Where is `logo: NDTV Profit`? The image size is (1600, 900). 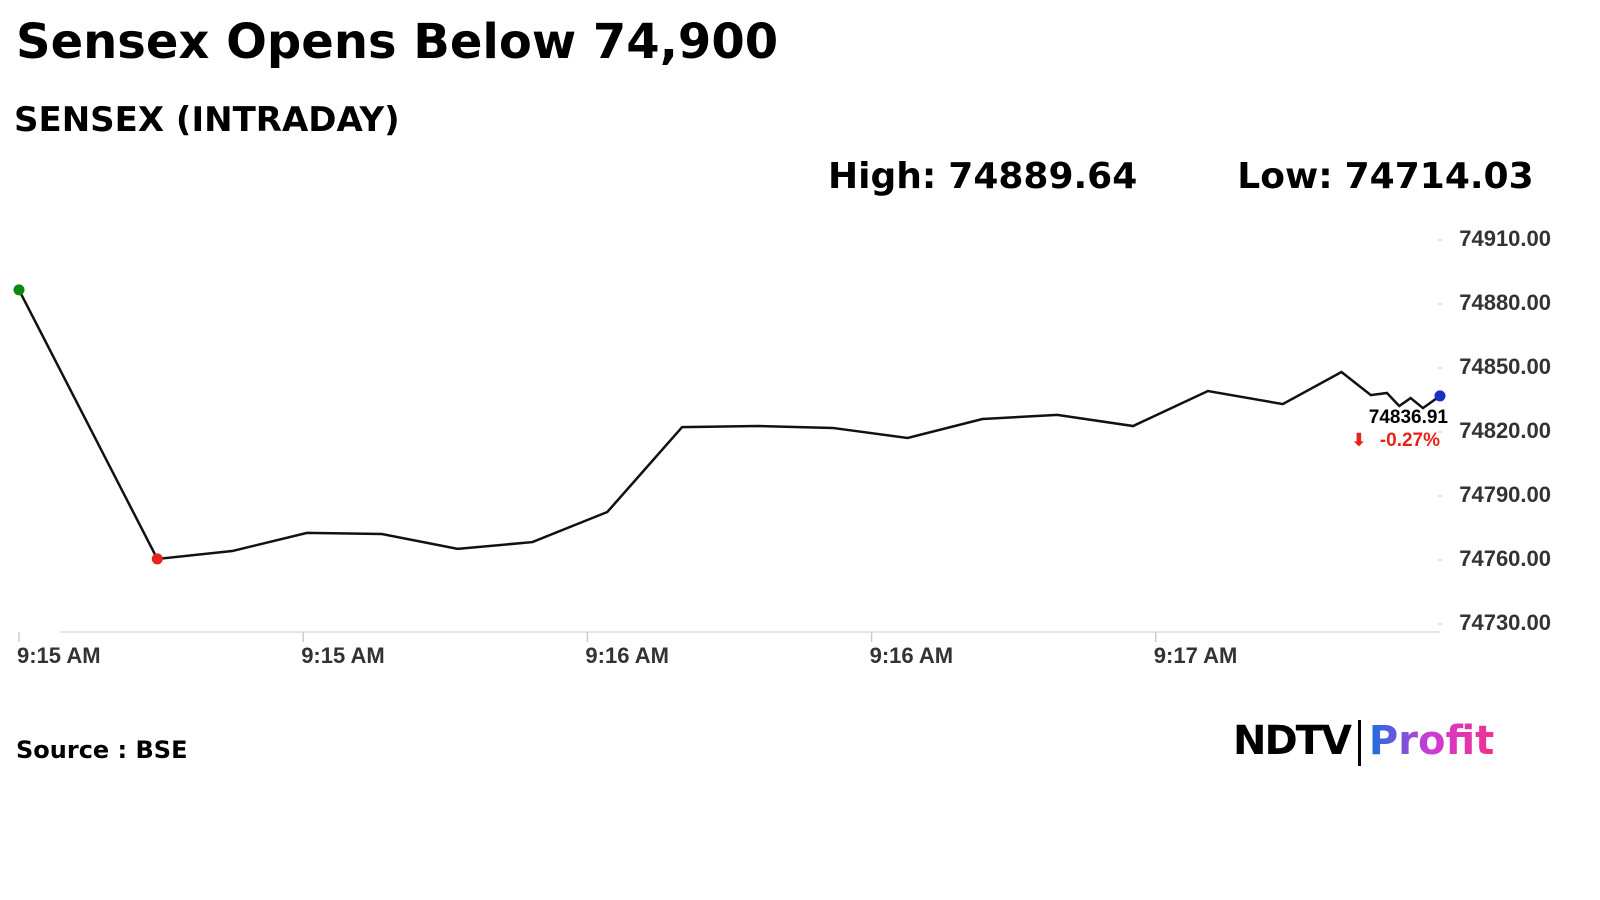
logo: NDTV Profit is located at coordinates (1363, 742).